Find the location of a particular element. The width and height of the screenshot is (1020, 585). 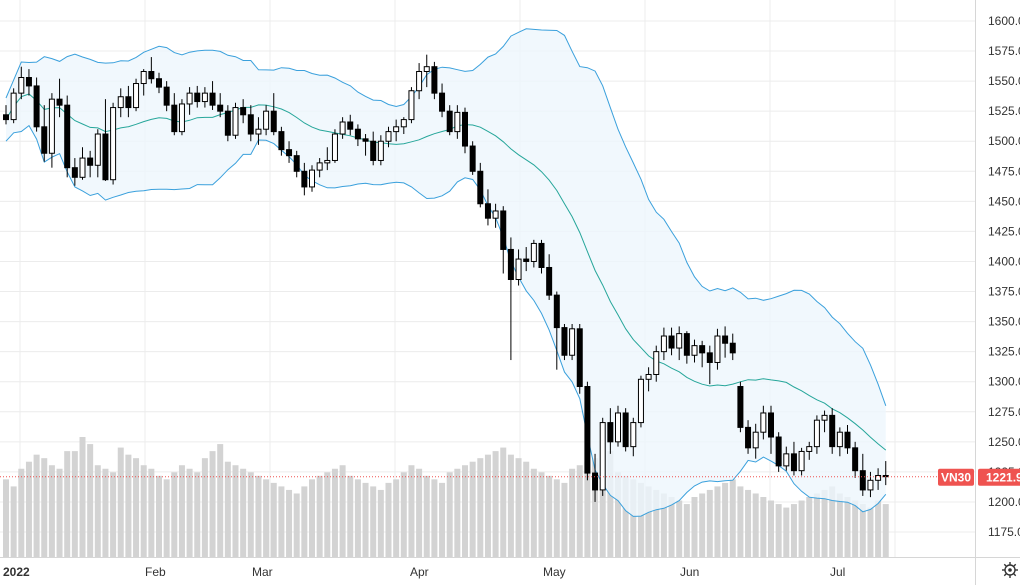

last-price-label-bg is located at coordinates (999, 477).